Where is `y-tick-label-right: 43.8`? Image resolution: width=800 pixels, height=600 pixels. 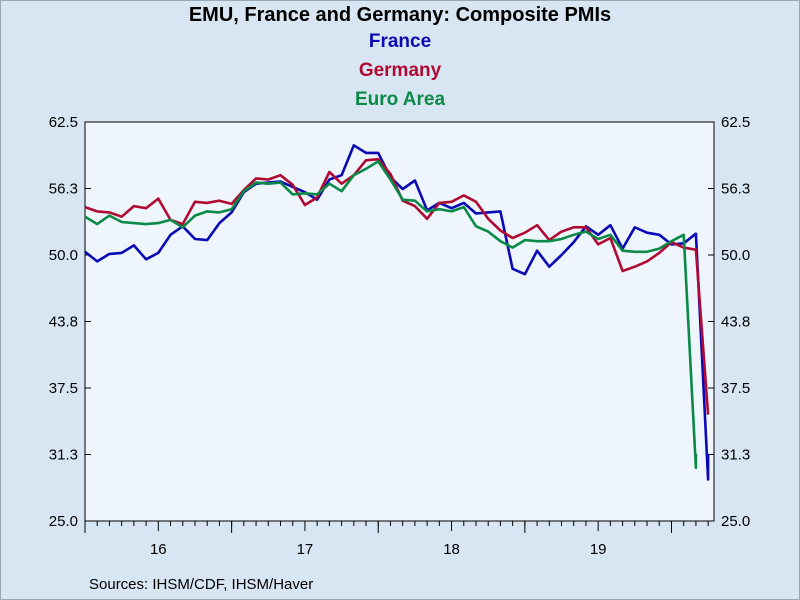 y-tick-label-right: 43.8 is located at coordinates (735, 322).